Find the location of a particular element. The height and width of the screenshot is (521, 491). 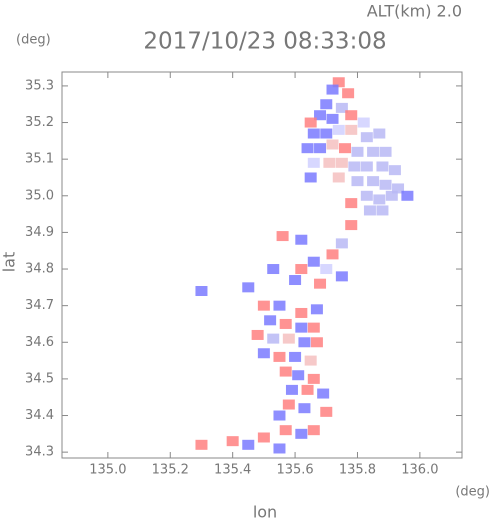

y-tick-label: 34.6 is located at coordinates (39, 342).